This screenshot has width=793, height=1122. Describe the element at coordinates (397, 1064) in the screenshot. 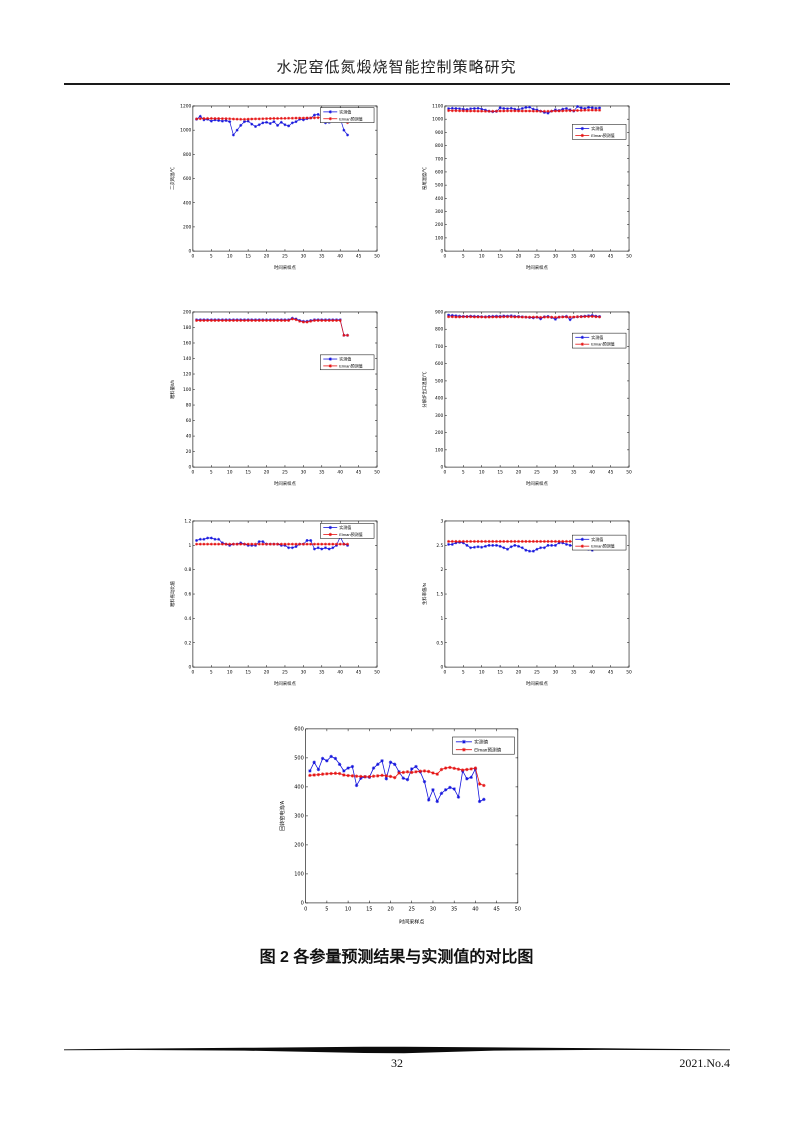

I see `footer: 32 2021.No.4` at that location.